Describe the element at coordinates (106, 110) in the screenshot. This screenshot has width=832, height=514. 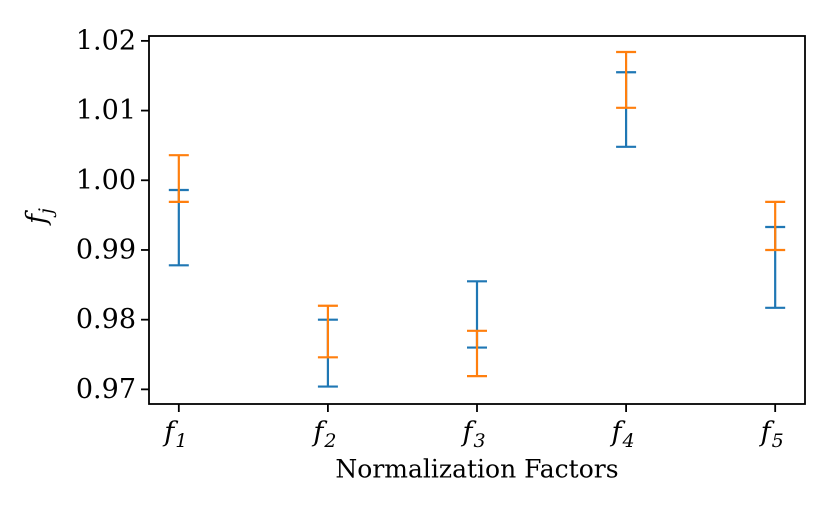
I see `y-tick-label: 1.01` at that location.